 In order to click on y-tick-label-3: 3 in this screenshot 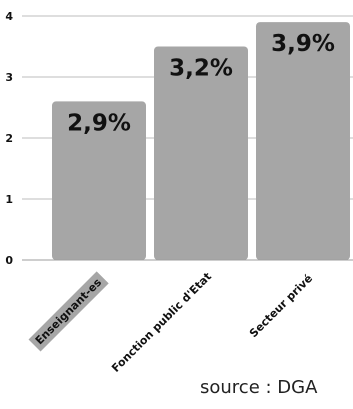, I will do `click(9, 77)`.